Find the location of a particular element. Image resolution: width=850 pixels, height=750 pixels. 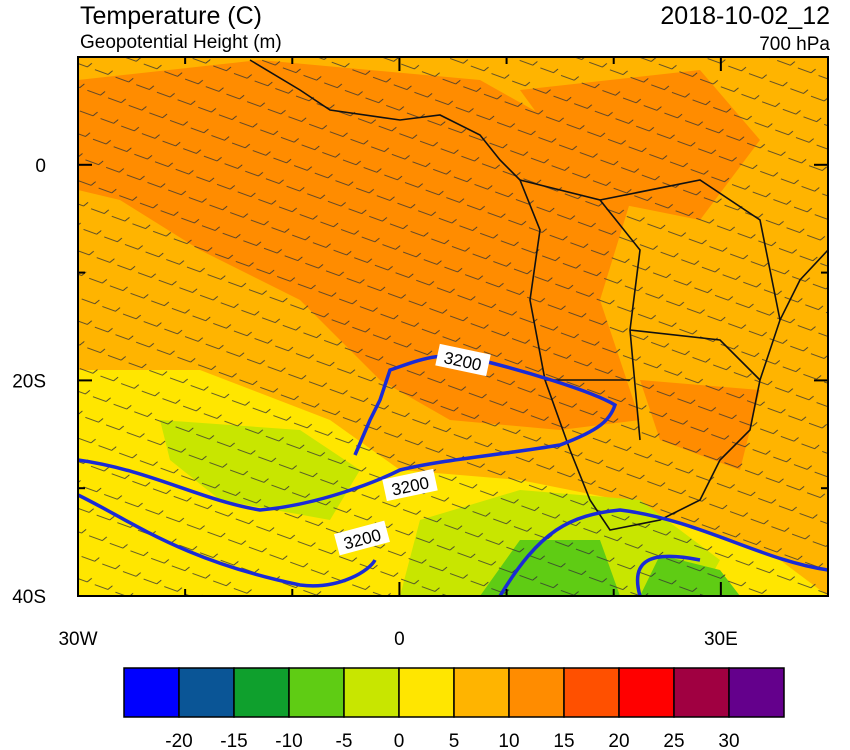

level: 700 hPa is located at coordinates (794, 44).